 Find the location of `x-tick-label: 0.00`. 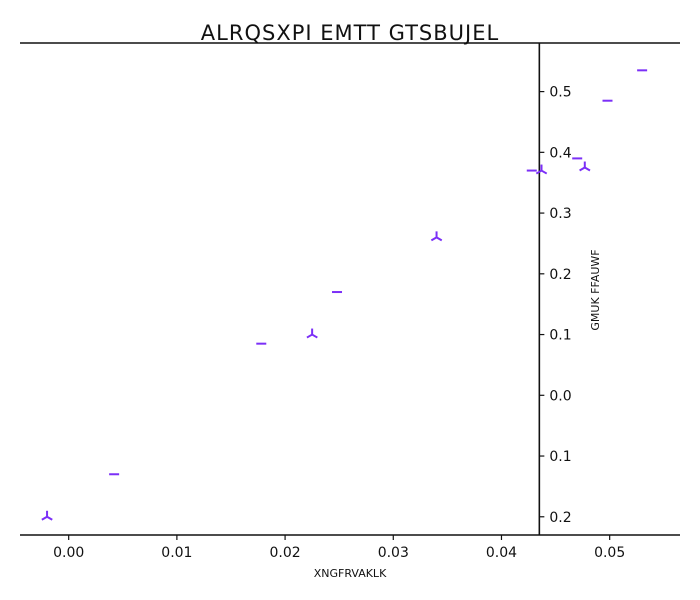

x-tick-label: 0.00 is located at coordinates (68, 553).